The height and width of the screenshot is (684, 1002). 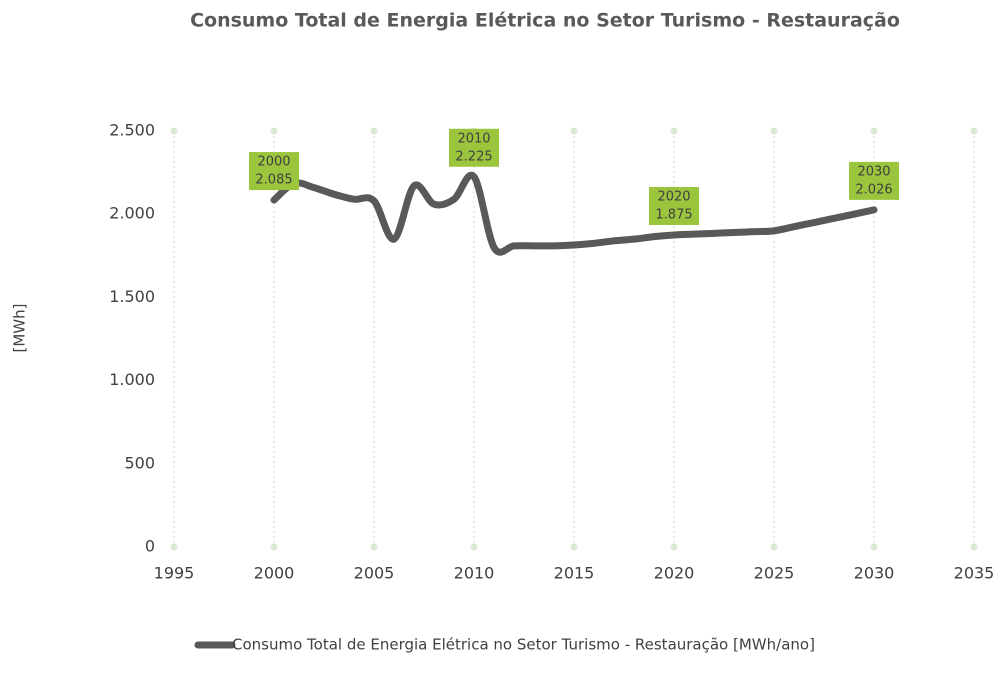 What do you see at coordinates (132, 213) in the screenshot?
I see `y-tick-label: 2.000` at bounding box center [132, 213].